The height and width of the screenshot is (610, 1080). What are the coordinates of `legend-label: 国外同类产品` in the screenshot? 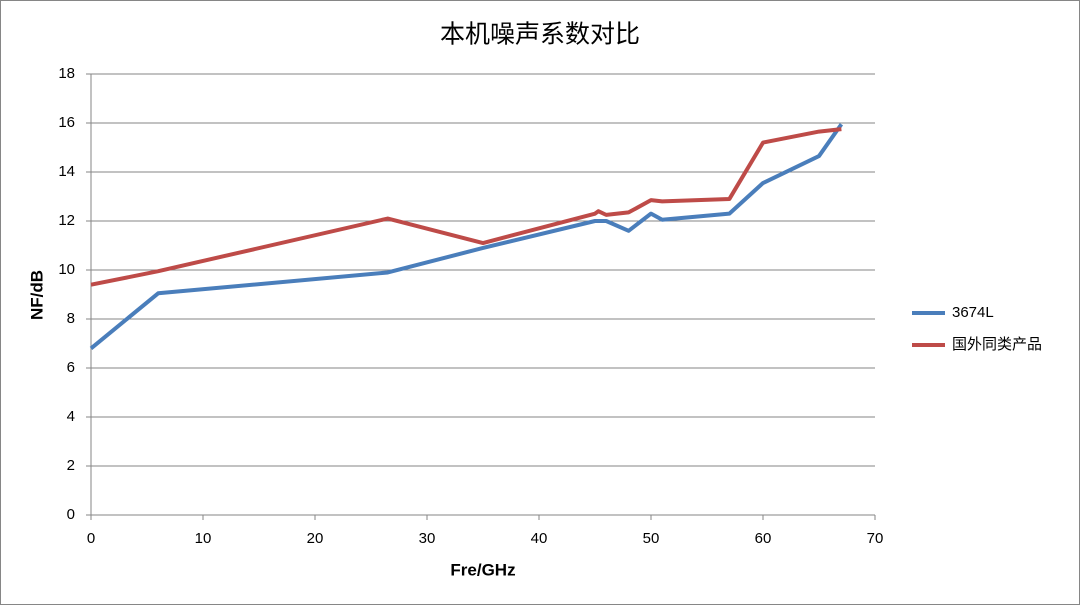 It's located at (997, 344).